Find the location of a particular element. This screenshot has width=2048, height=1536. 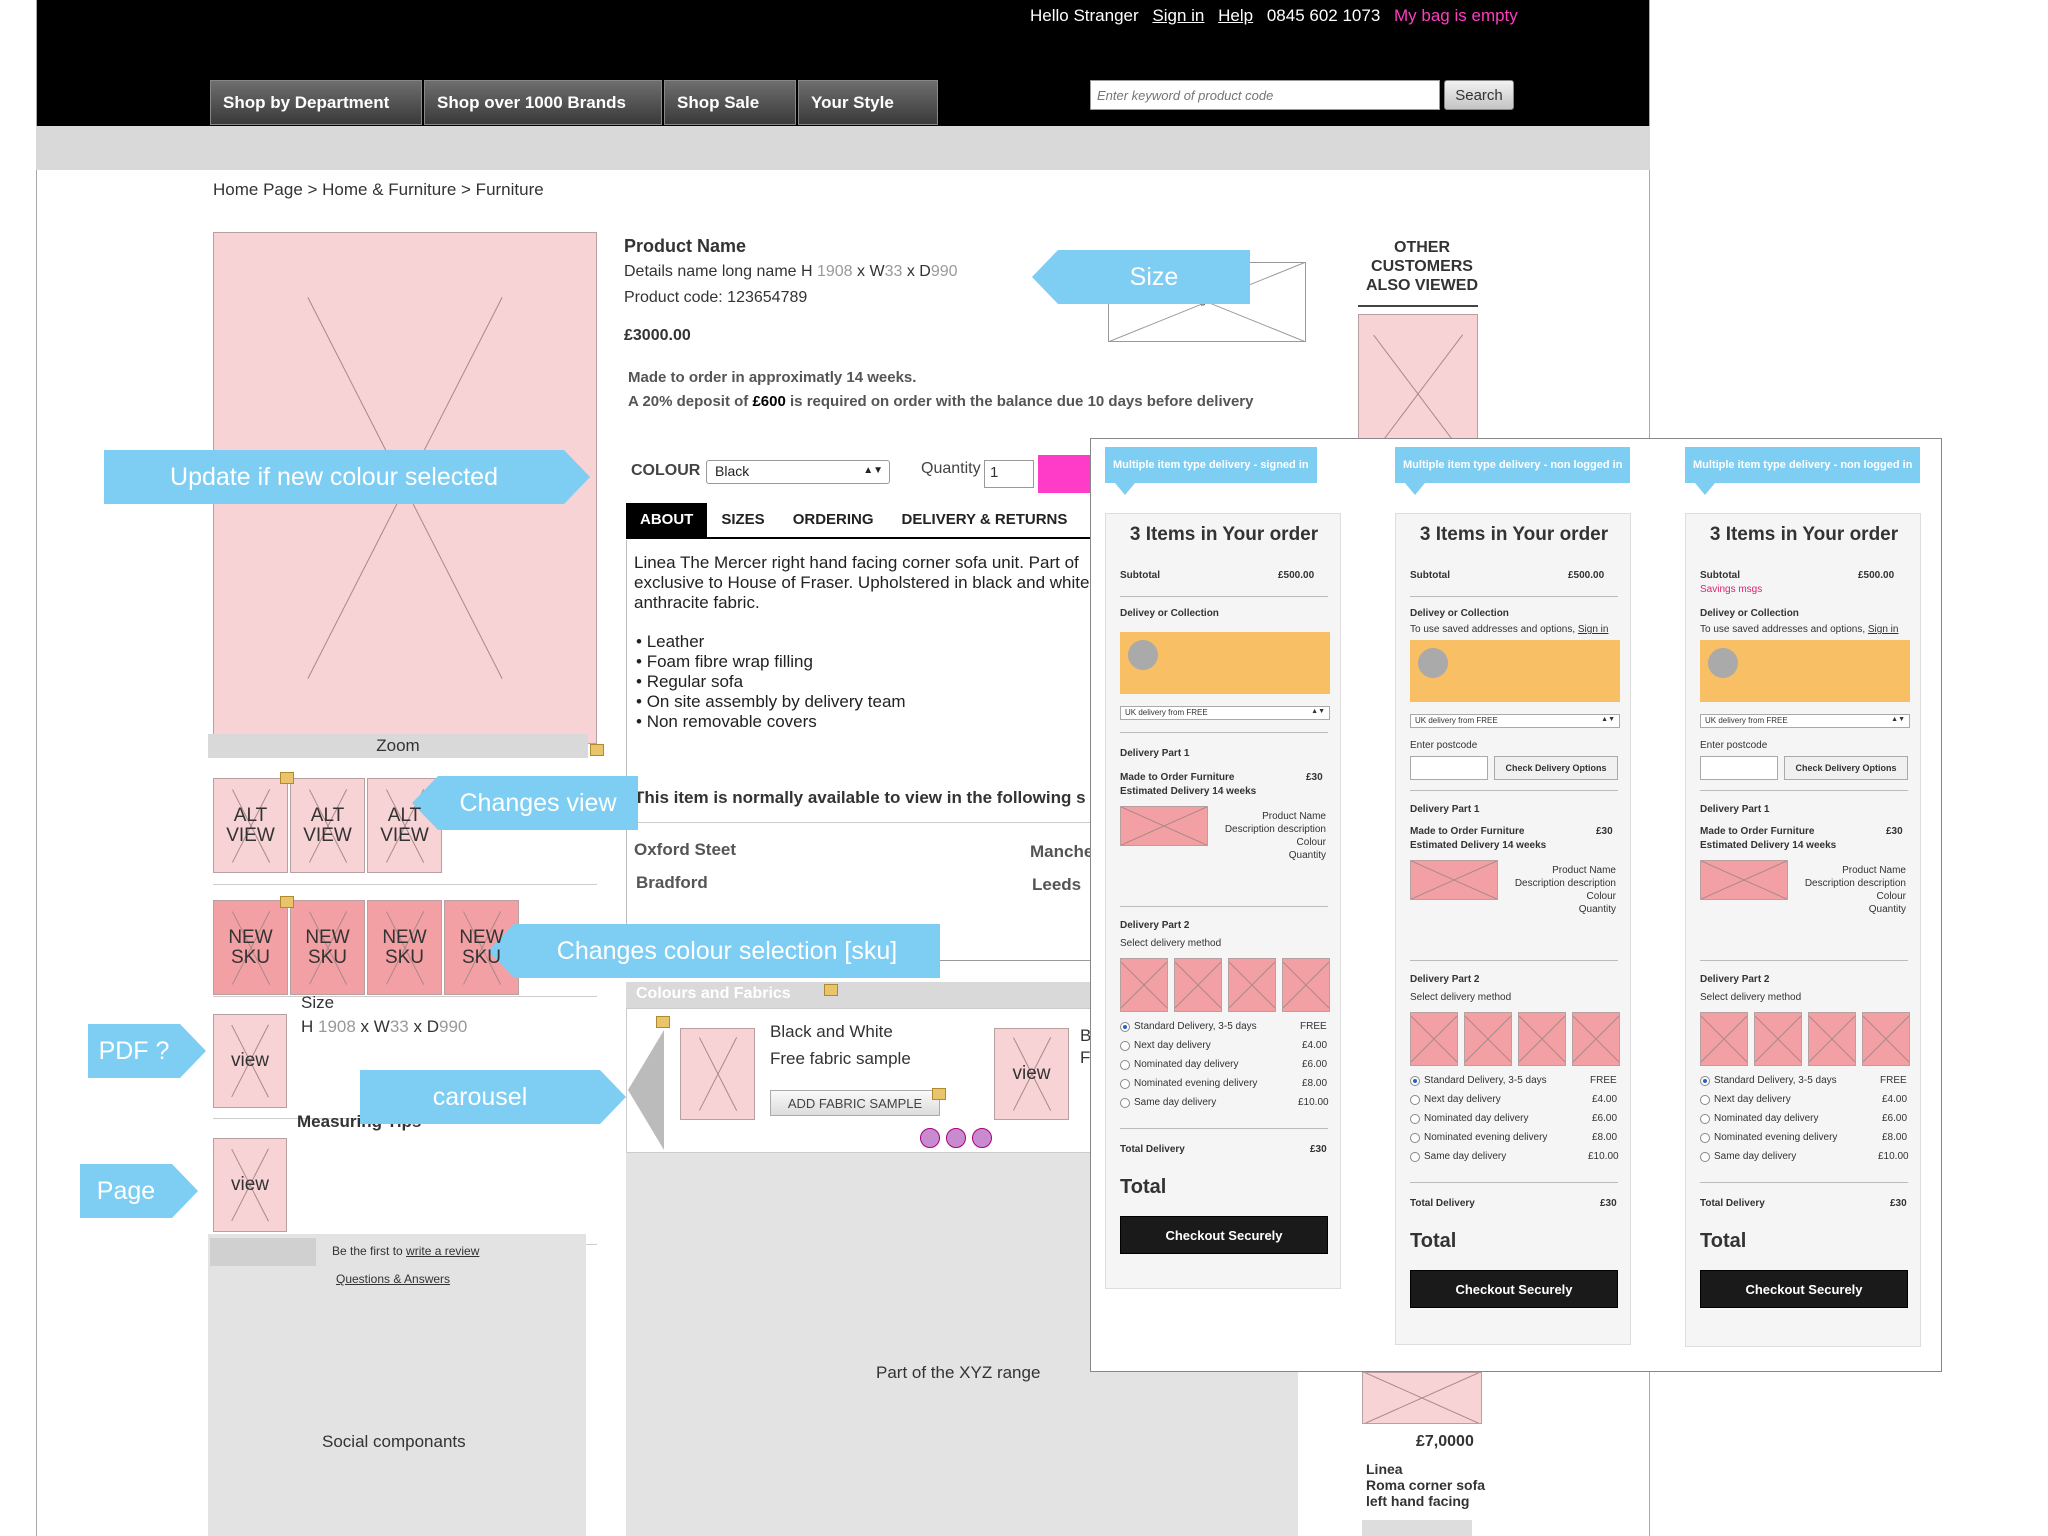

search-button: Search is located at coordinates (1479, 95).